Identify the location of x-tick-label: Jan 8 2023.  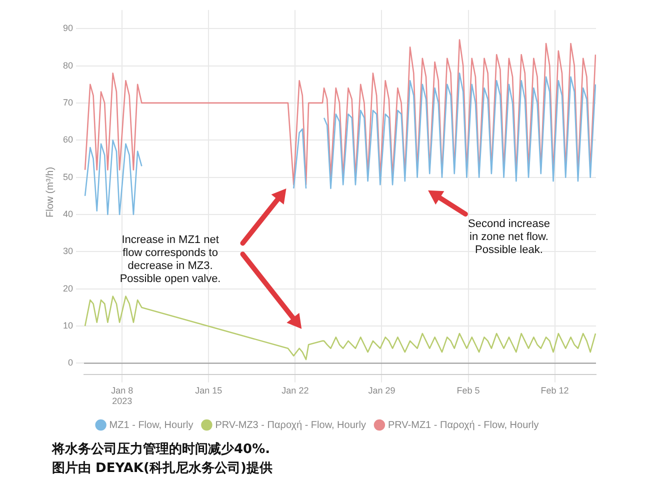
(122, 395).